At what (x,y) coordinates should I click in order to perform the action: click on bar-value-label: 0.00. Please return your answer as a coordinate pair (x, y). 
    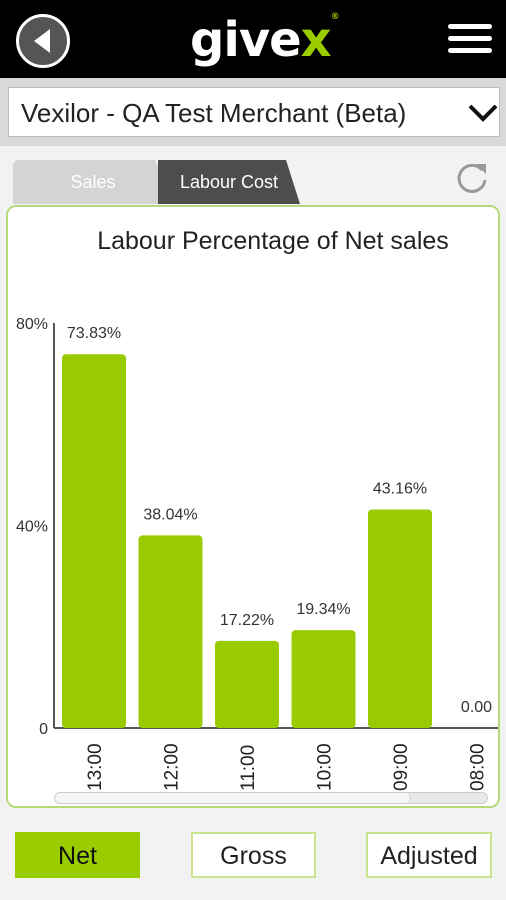
    Looking at the image, I should click on (476, 707).